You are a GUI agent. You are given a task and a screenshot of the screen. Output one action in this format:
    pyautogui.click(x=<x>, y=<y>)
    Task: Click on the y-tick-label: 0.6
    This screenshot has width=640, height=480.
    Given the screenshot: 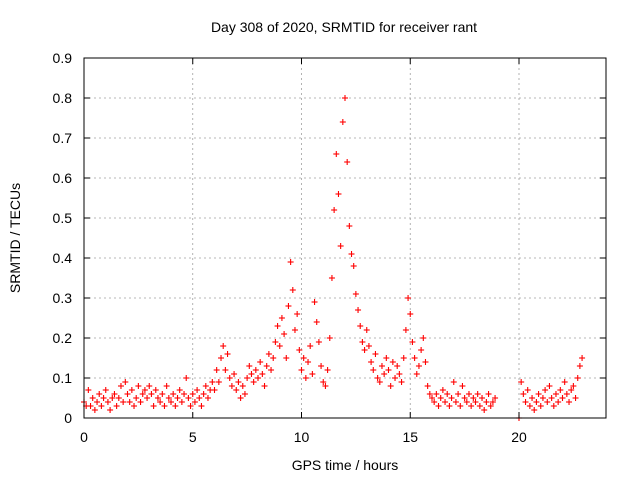 What is the action you would take?
    pyautogui.click(x=63, y=178)
    